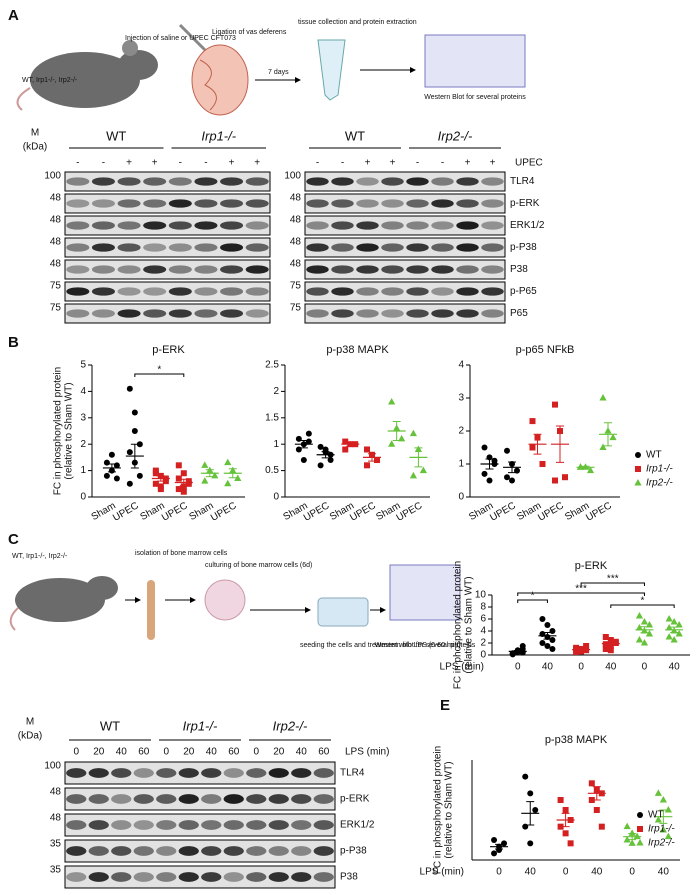 This screenshot has height=895, width=700. Describe the element at coordinates (591, 566) in the screenshot. I see `chart-title: p-ERK` at that location.